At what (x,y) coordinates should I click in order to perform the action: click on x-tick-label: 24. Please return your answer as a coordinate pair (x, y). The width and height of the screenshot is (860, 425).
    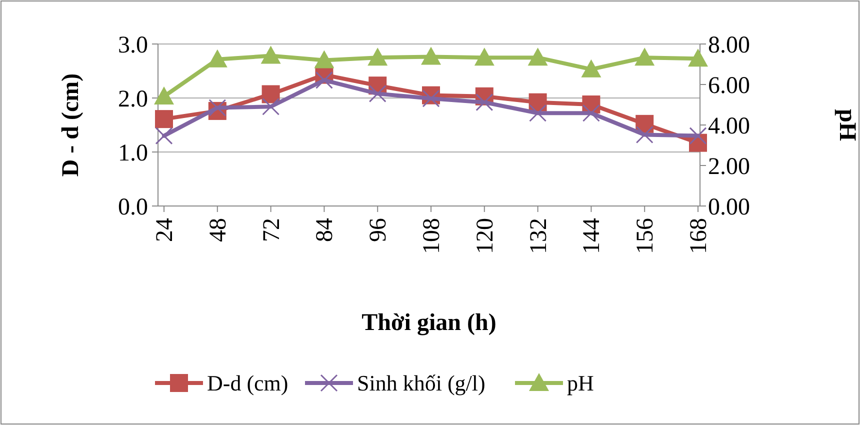
    Looking at the image, I should click on (165, 230).